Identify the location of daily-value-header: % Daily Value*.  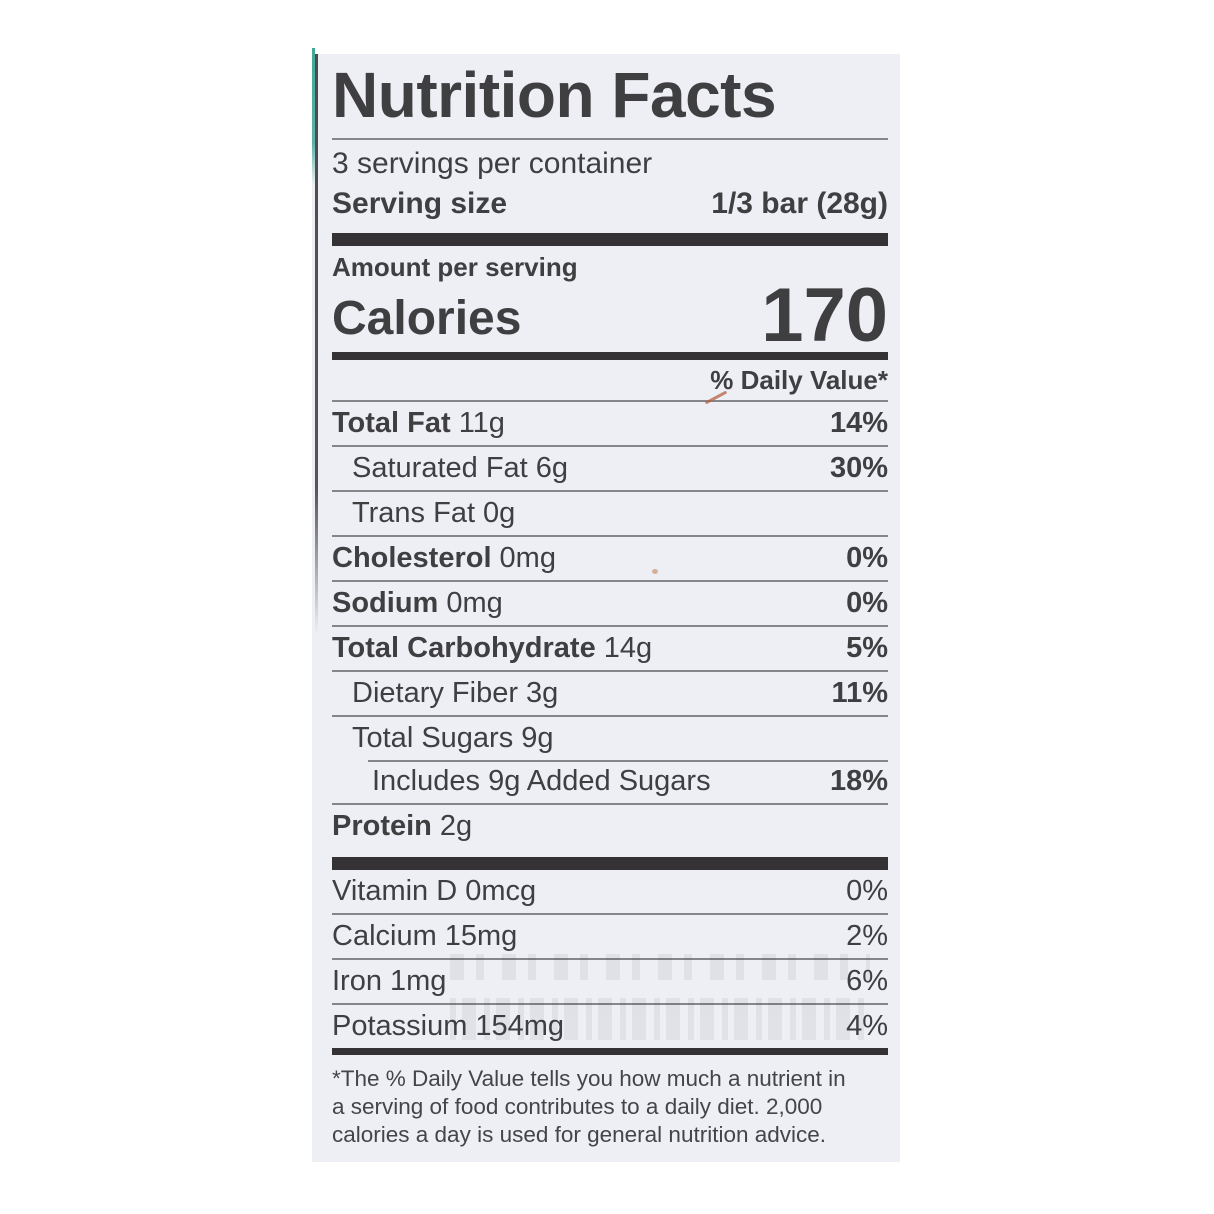
(799, 380).